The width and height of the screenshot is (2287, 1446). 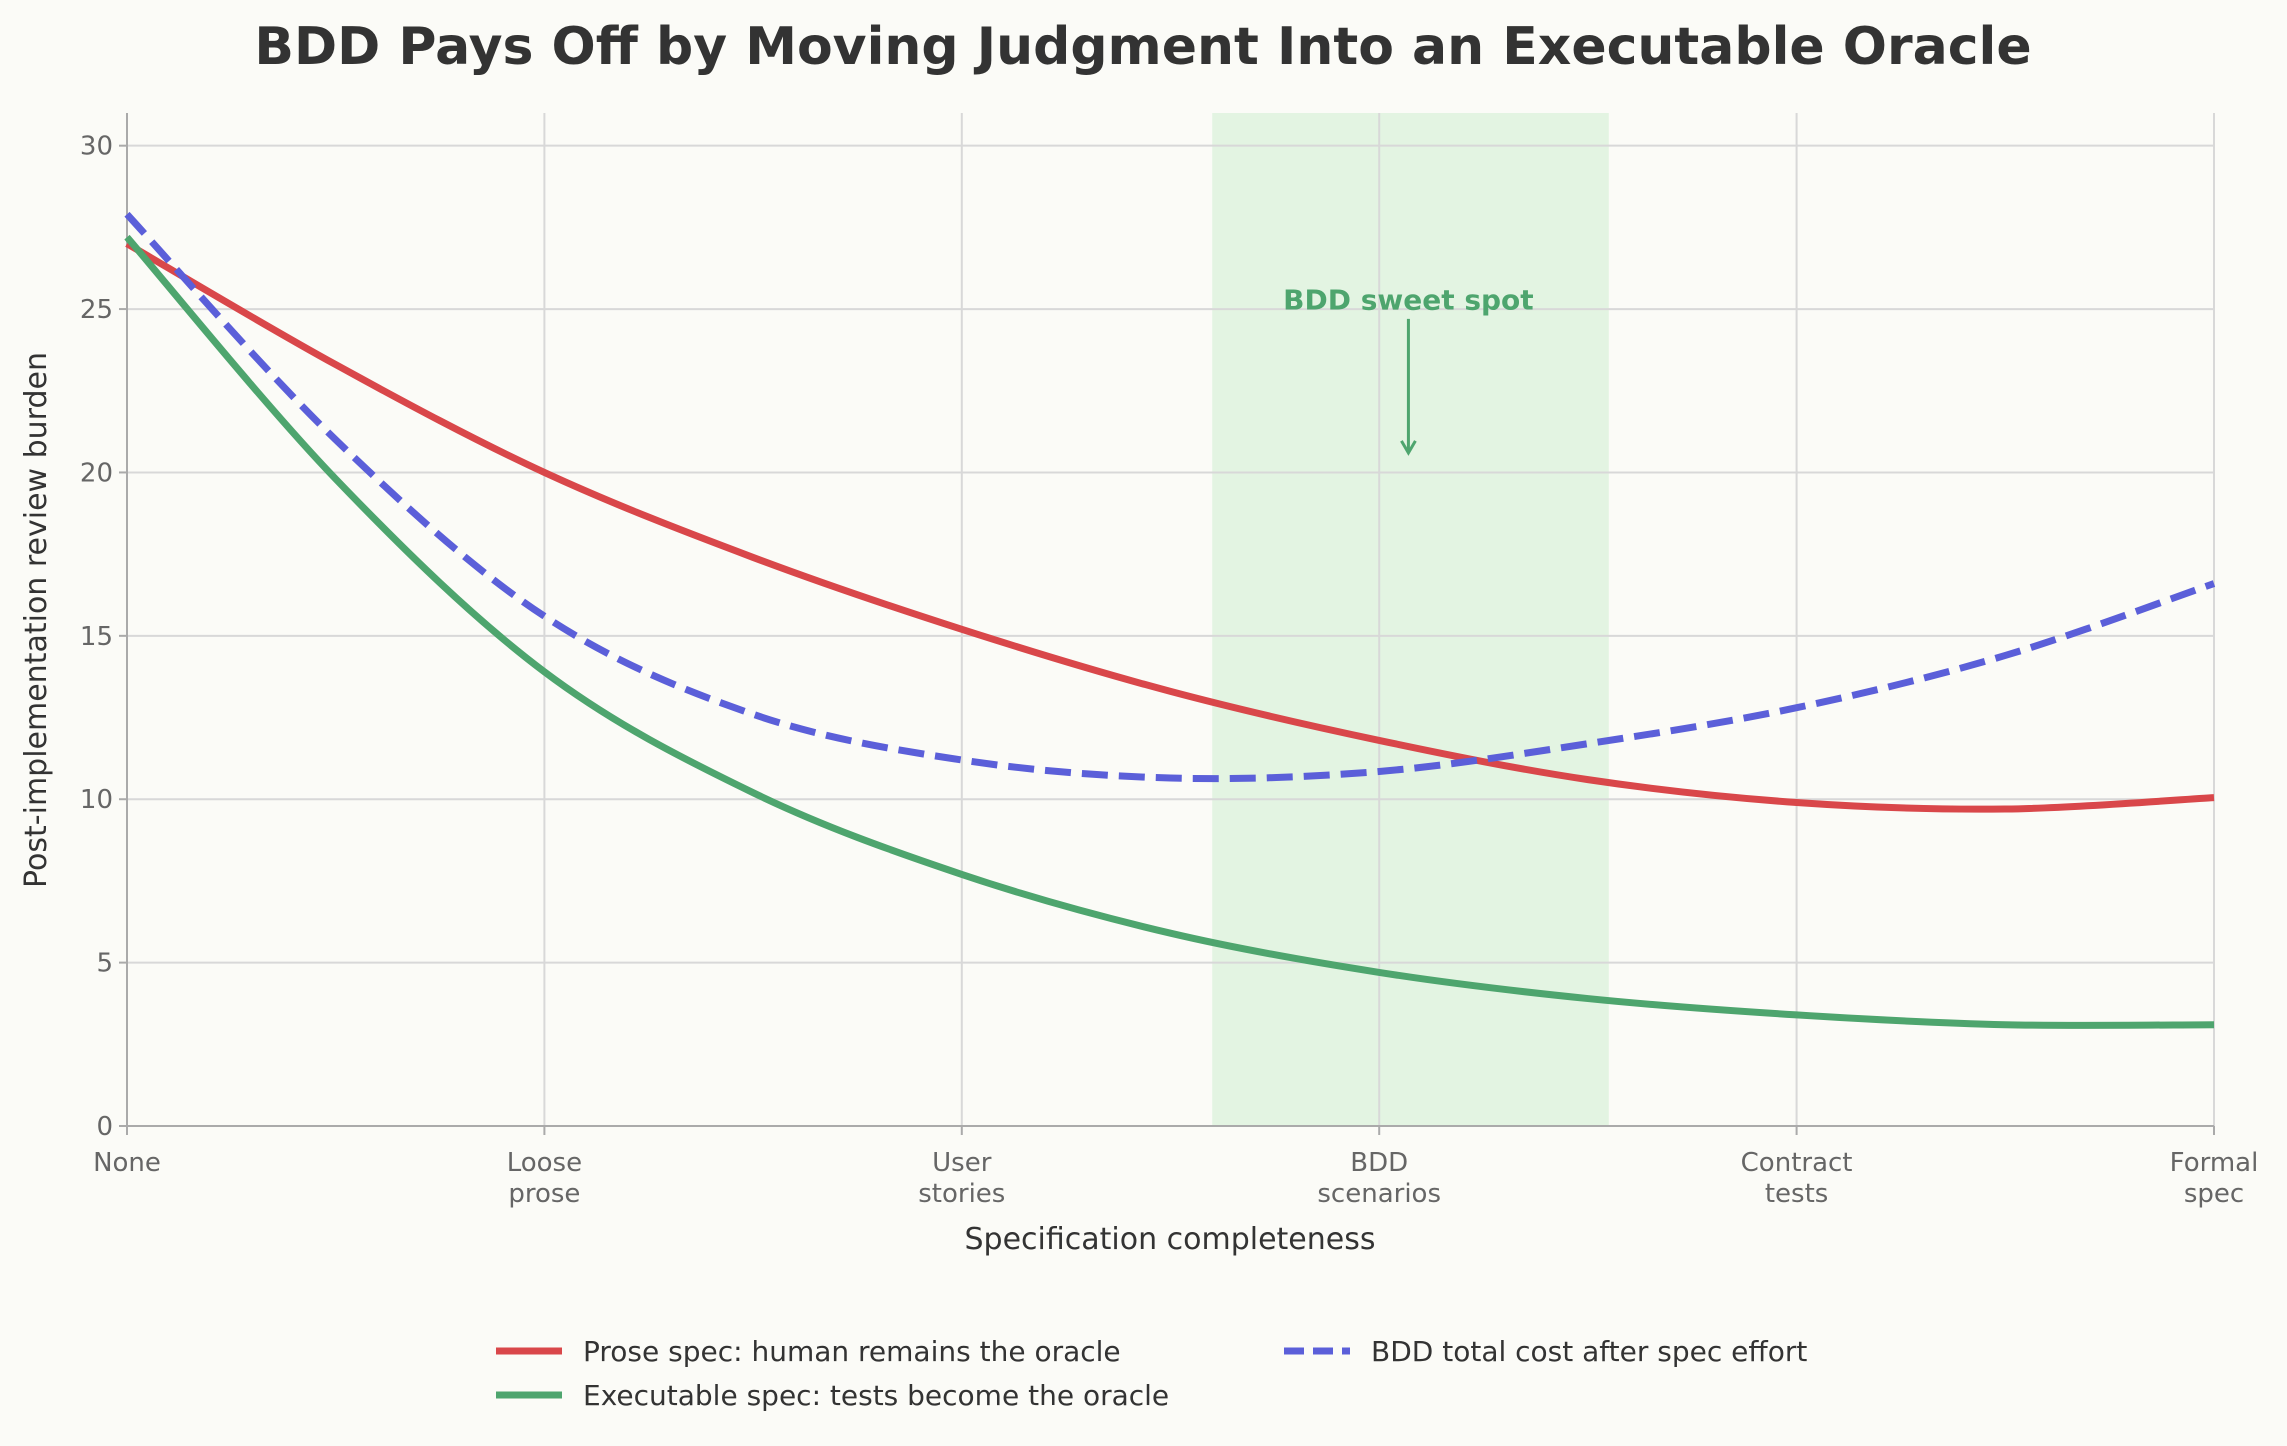 I want to click on x-tick-label-line: stories, so click(x=961, y=1194).